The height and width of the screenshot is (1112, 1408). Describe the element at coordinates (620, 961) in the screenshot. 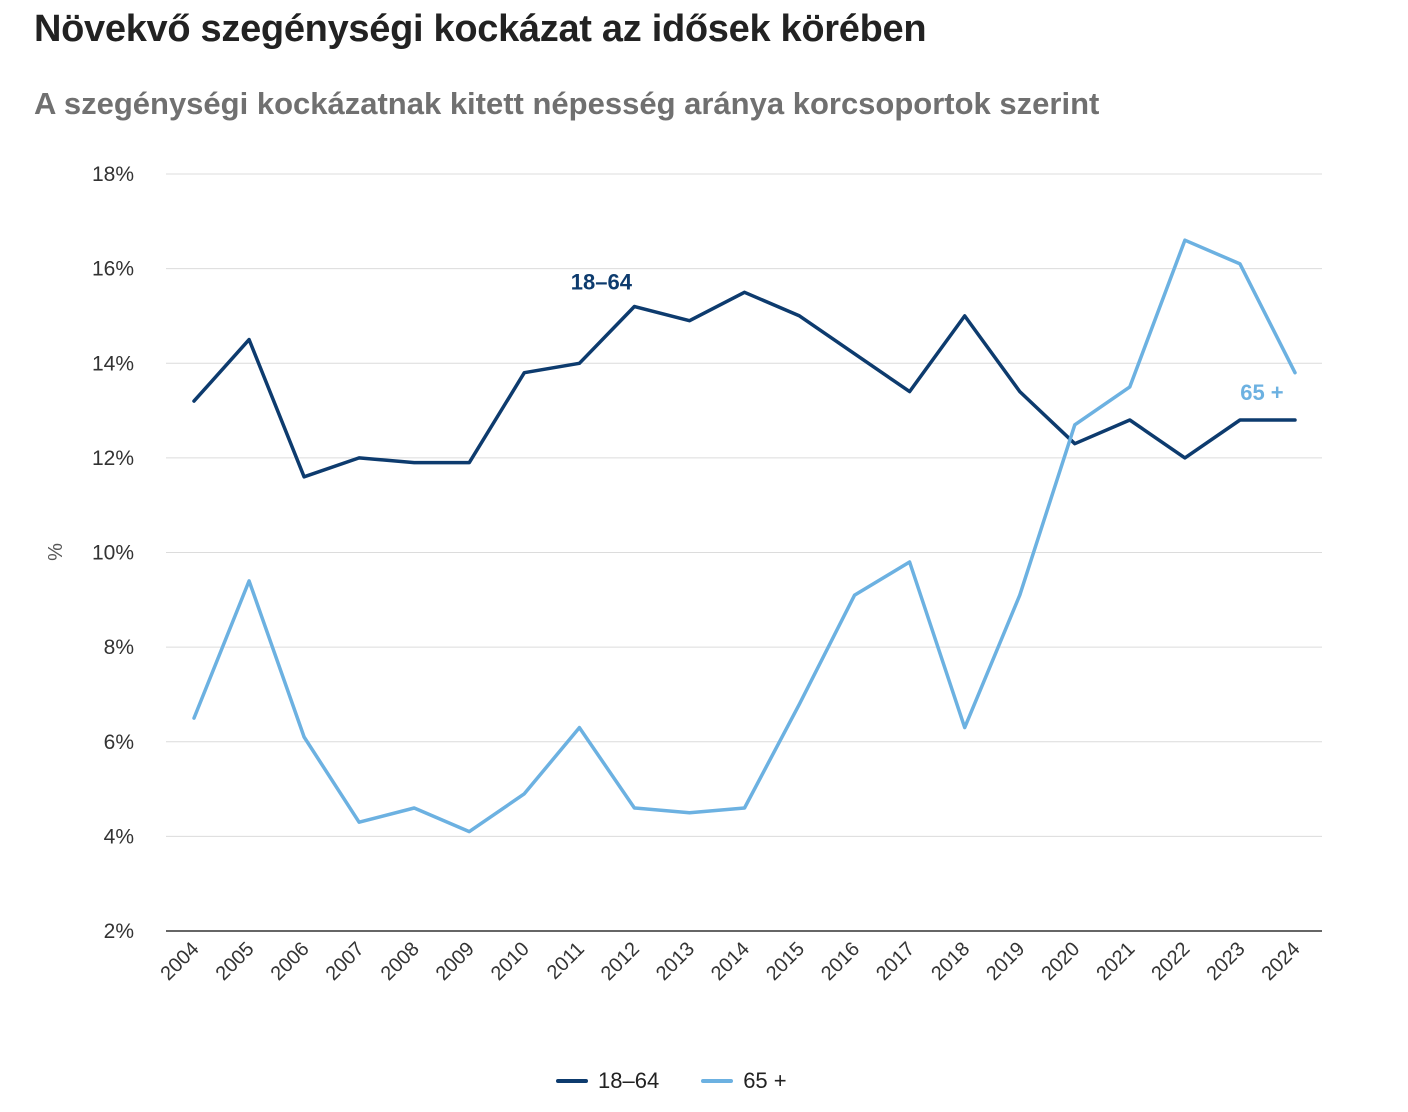

I see `x-tick-label: 2012` at that location.